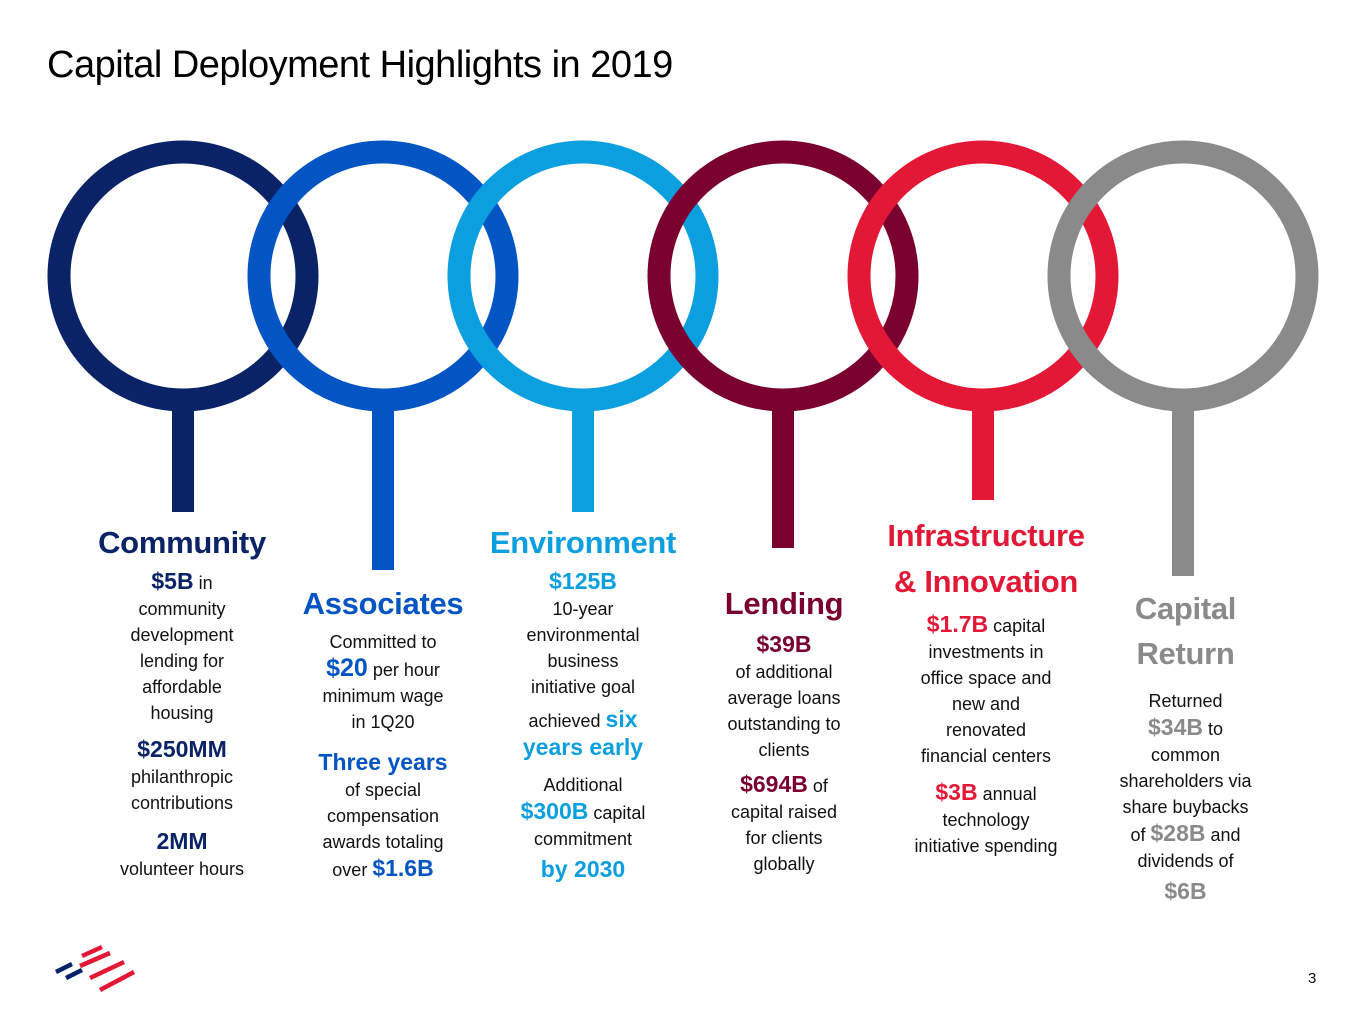  What do you see at coordinates (783, 478) in the screenshot?
I see `stem-lending` at bounding box center [783, 478].